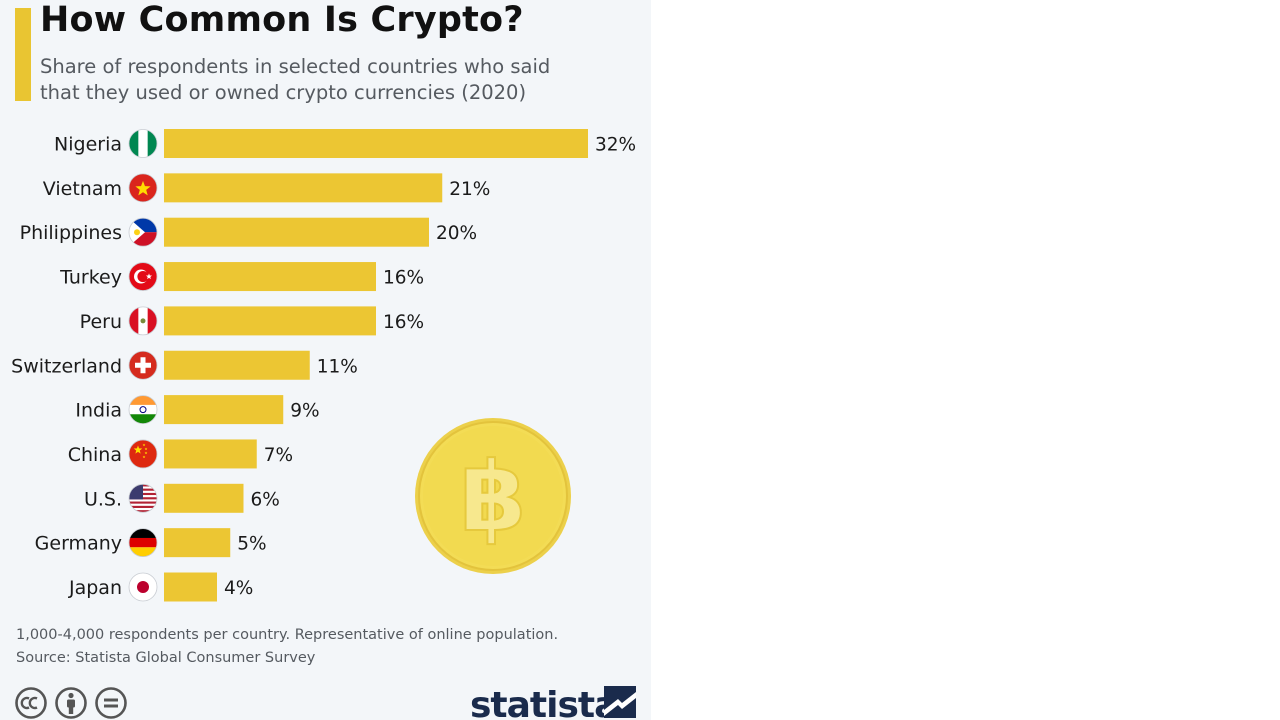 This screenshot has height=720, width=1280. What do you see at coordinates (143, 587) in the screenshot?
I see `japan-flag-icon` at bounding box center [143, 587].